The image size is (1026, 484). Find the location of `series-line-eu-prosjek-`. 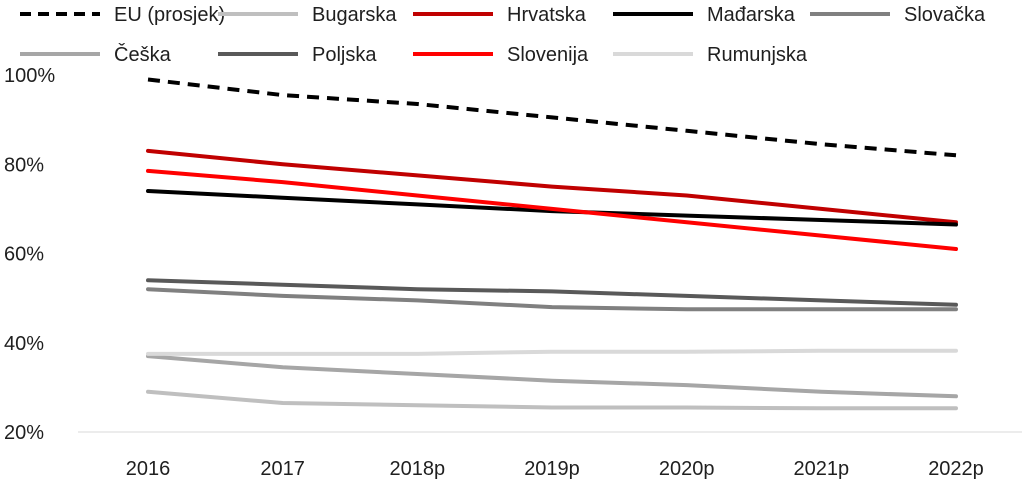

series-line-eu-prosjek- is located at coordinates (552, 117).